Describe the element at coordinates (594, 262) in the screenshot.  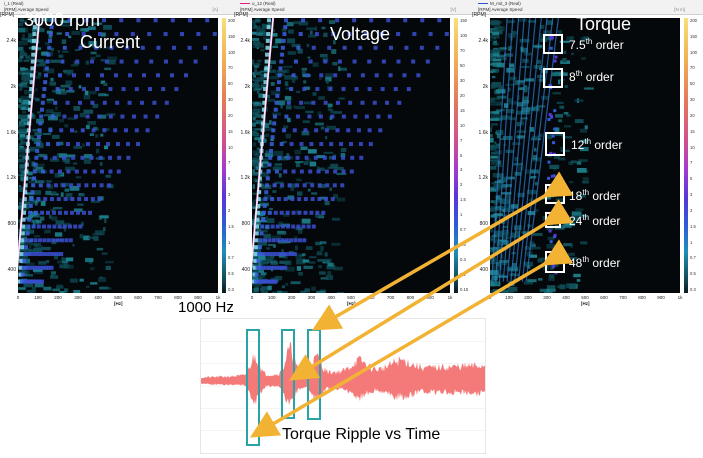
I see `order-label-48: 48th order` at that location.